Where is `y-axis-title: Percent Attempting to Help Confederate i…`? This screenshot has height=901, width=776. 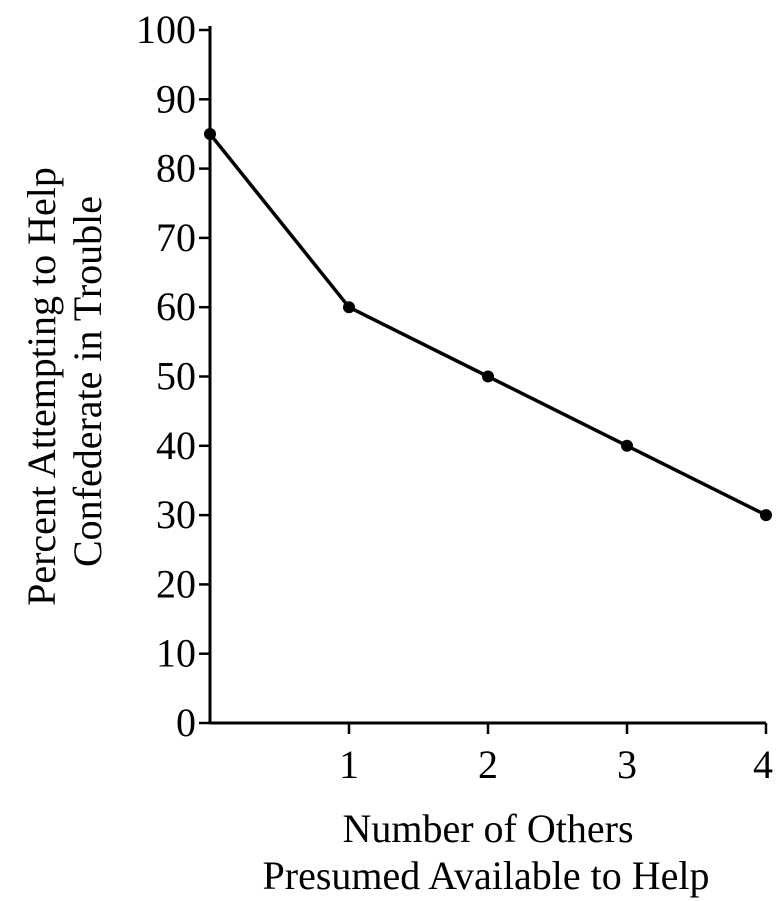
y-axis-title: Percent Attempting to Help Confederate i… is located at coordinates (64, 381).